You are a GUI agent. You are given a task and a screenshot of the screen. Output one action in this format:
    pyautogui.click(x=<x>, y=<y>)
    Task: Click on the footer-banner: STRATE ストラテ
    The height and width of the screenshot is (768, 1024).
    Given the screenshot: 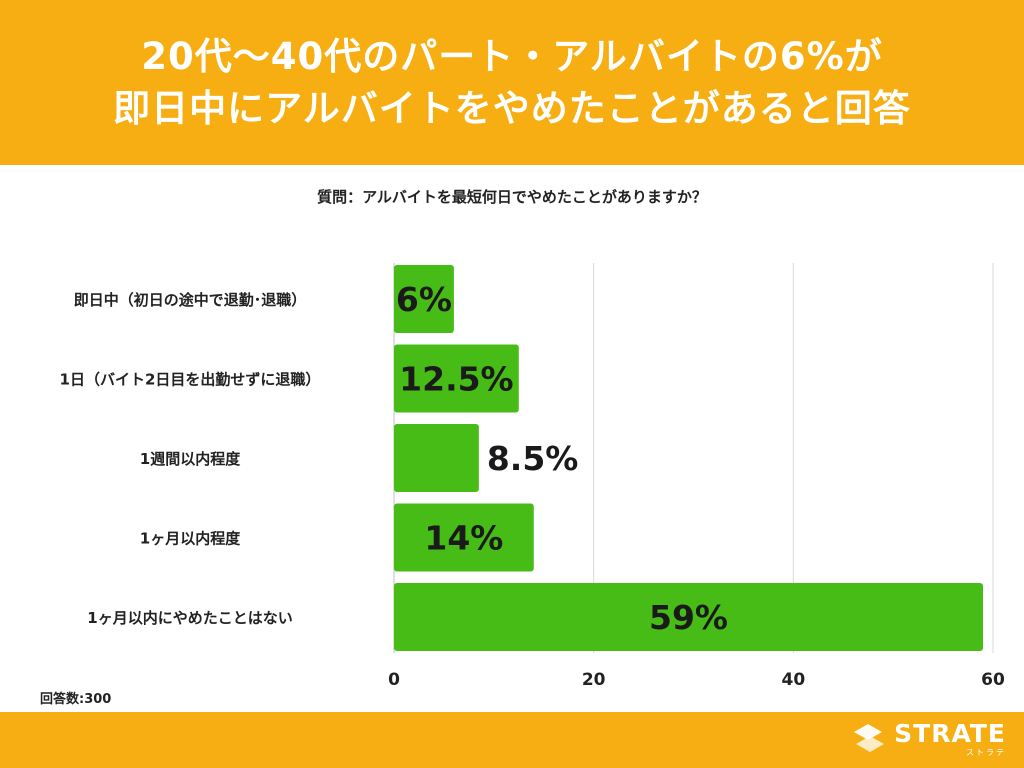 What is the action you would take?
    pyautogui.click(x=512, y=740)
    